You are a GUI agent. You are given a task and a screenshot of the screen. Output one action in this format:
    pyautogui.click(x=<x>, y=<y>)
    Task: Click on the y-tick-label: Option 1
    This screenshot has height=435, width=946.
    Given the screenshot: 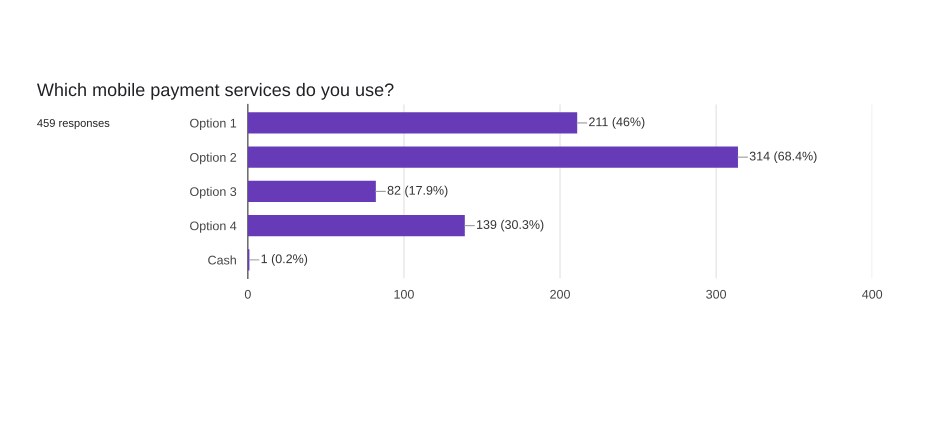 What is the action you would take?
    pyautogui.click(x=213, y=124)
    